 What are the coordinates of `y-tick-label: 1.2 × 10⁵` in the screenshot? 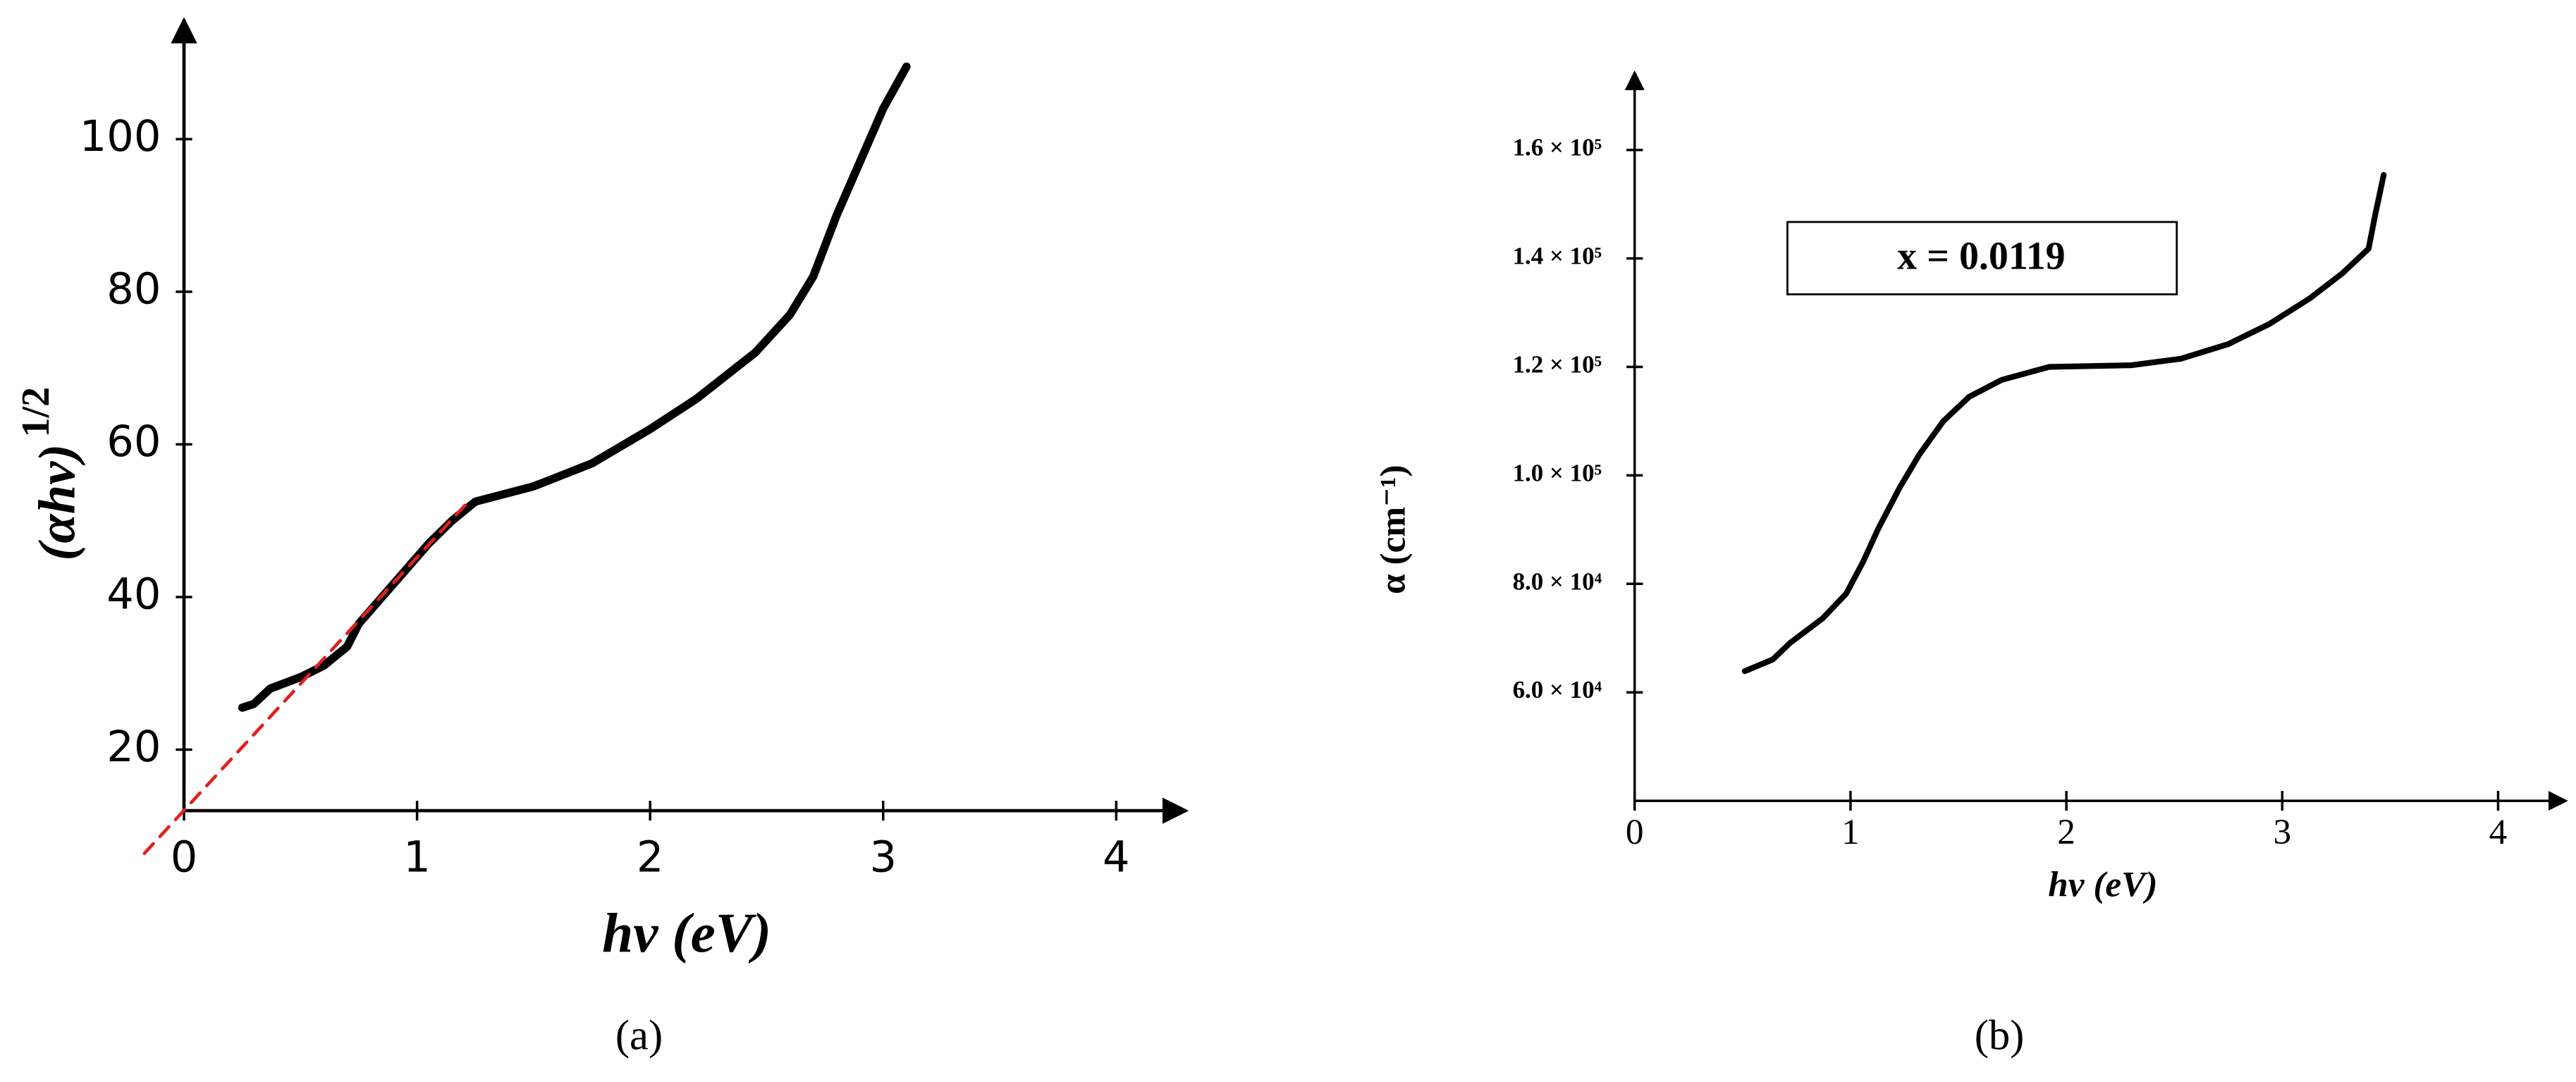 It's located at (1557, 365).